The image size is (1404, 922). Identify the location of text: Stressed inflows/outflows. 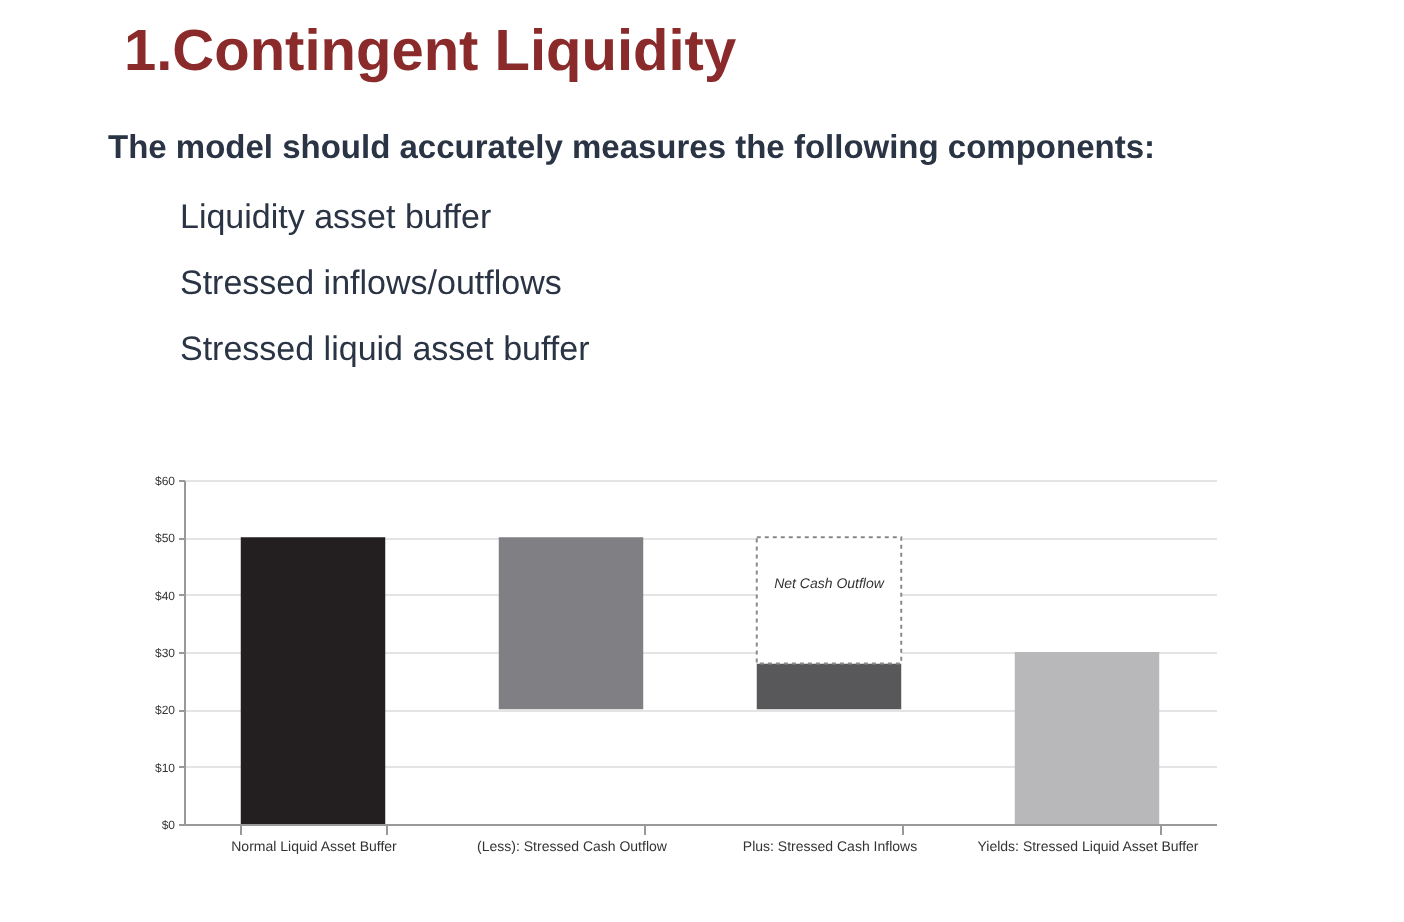
(371, 283).